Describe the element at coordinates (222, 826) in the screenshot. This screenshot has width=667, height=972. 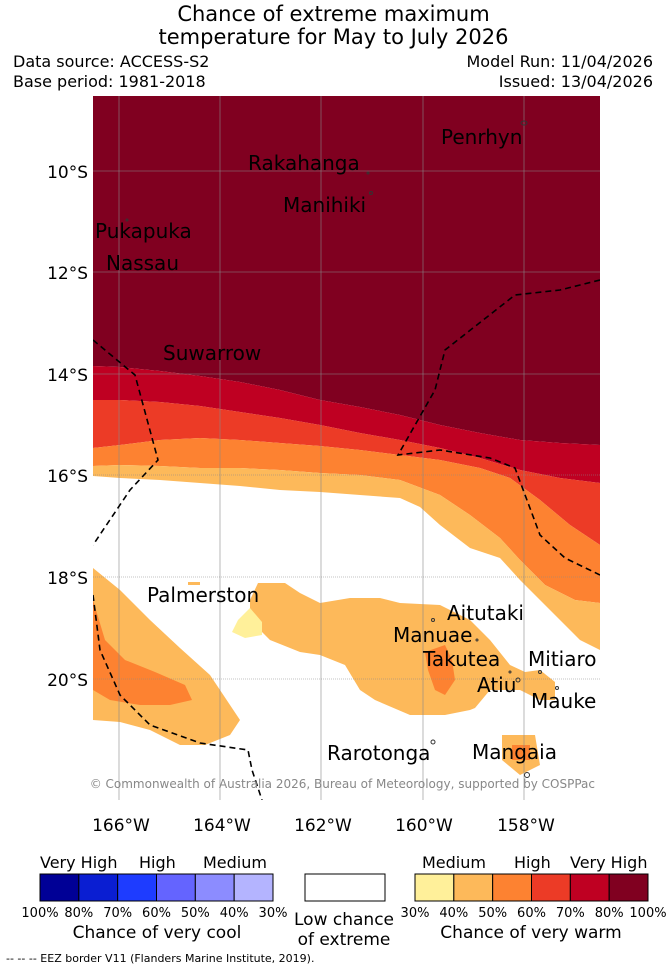
I see `x-tick: 164°W` at that location.